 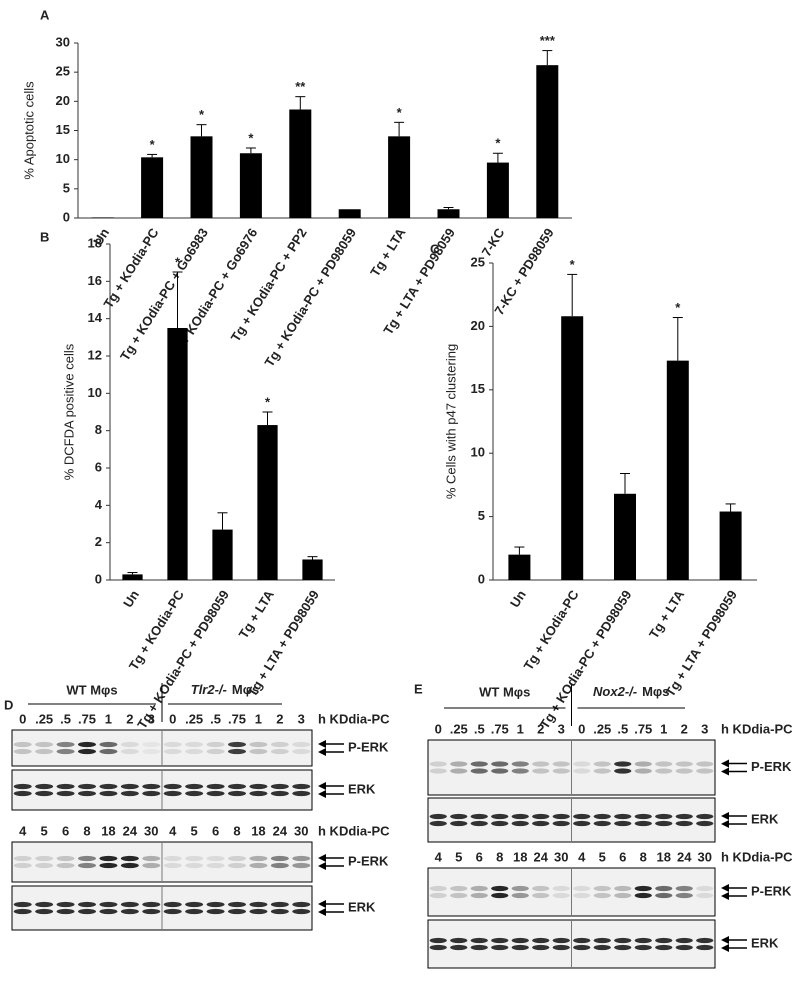 I want to click on group-label: Tlr2-/- Mφs, so click(x=225, y=689).